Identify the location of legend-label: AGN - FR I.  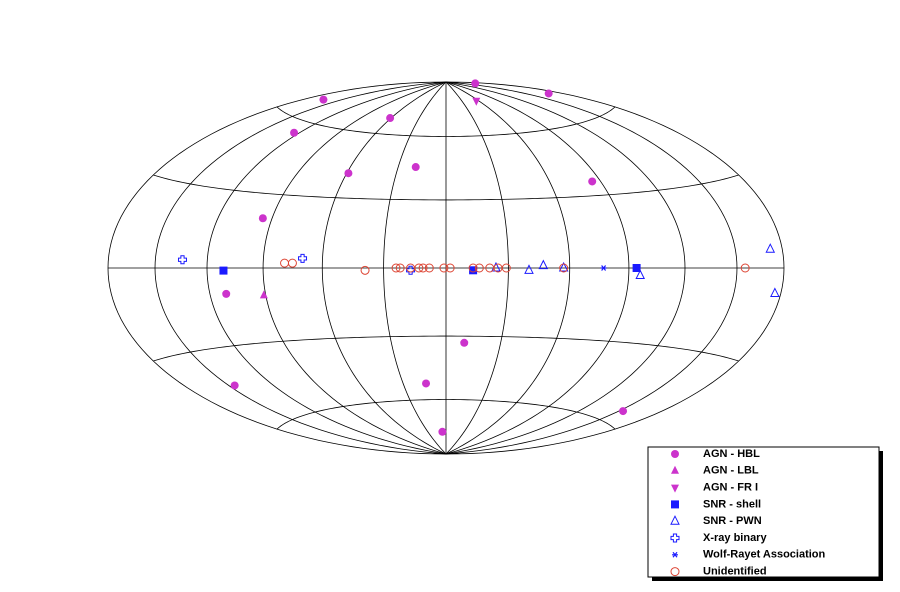
(730, 488).